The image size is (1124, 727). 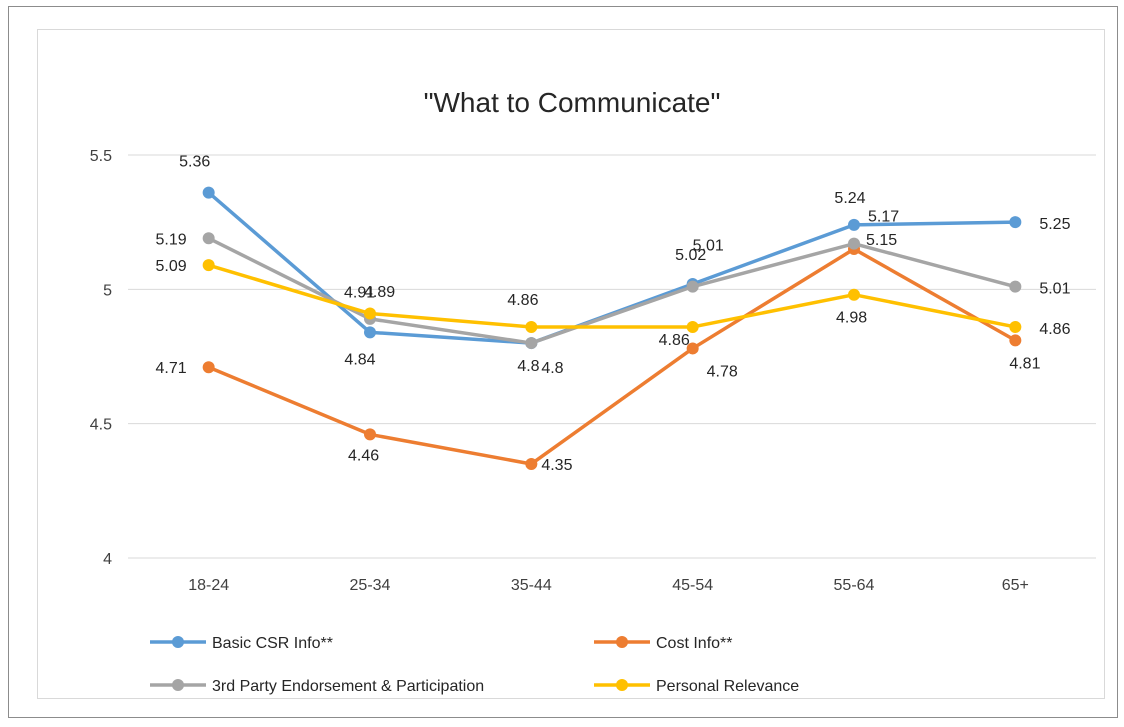 What do you see at coordinates (171, 239) in the screenshot?
I see `data-label: 5.19` at bounding box center [171, 239].